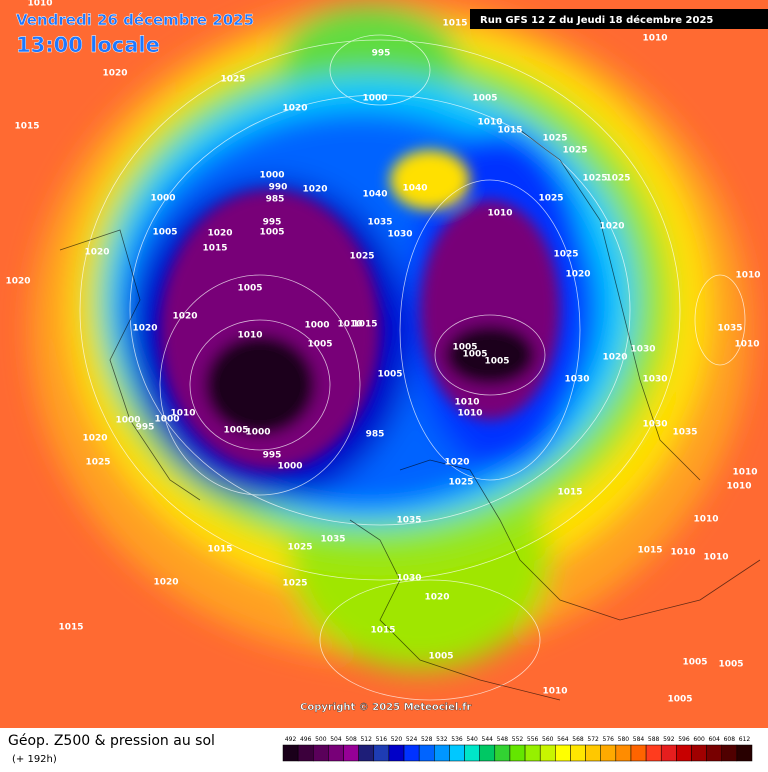  What do you see at coordinates (385, 707) in the screenshot?
I see `copyright: Copyright © 2025 Meteociel.fr` at bounding box center [385, 707].